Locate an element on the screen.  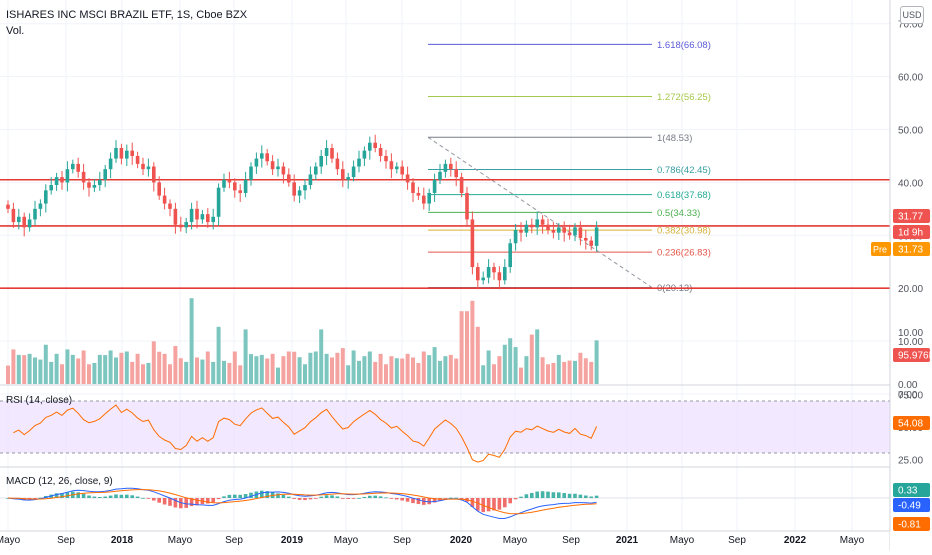
time-tick-label: Sep is located at coordinates (402, 540).